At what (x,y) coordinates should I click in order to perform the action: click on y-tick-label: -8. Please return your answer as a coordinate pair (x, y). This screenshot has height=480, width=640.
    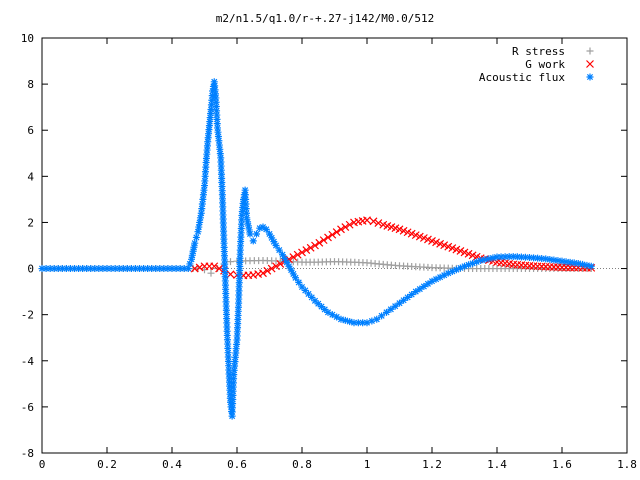
    Looking at the image, I should click on (27, 453).